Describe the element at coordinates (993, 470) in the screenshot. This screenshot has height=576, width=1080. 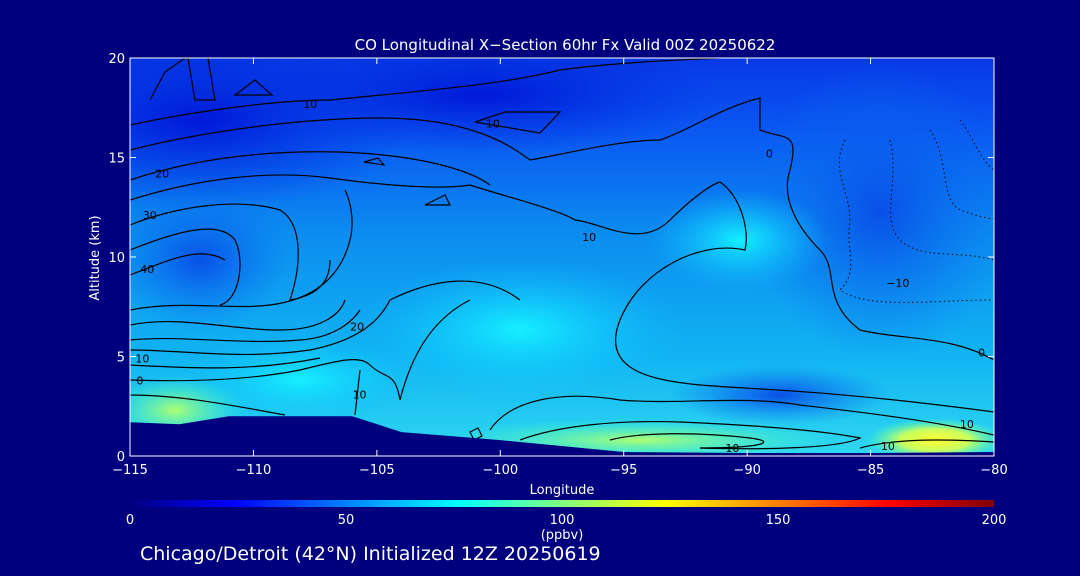
I see `x-tick-label: −80` at that location.